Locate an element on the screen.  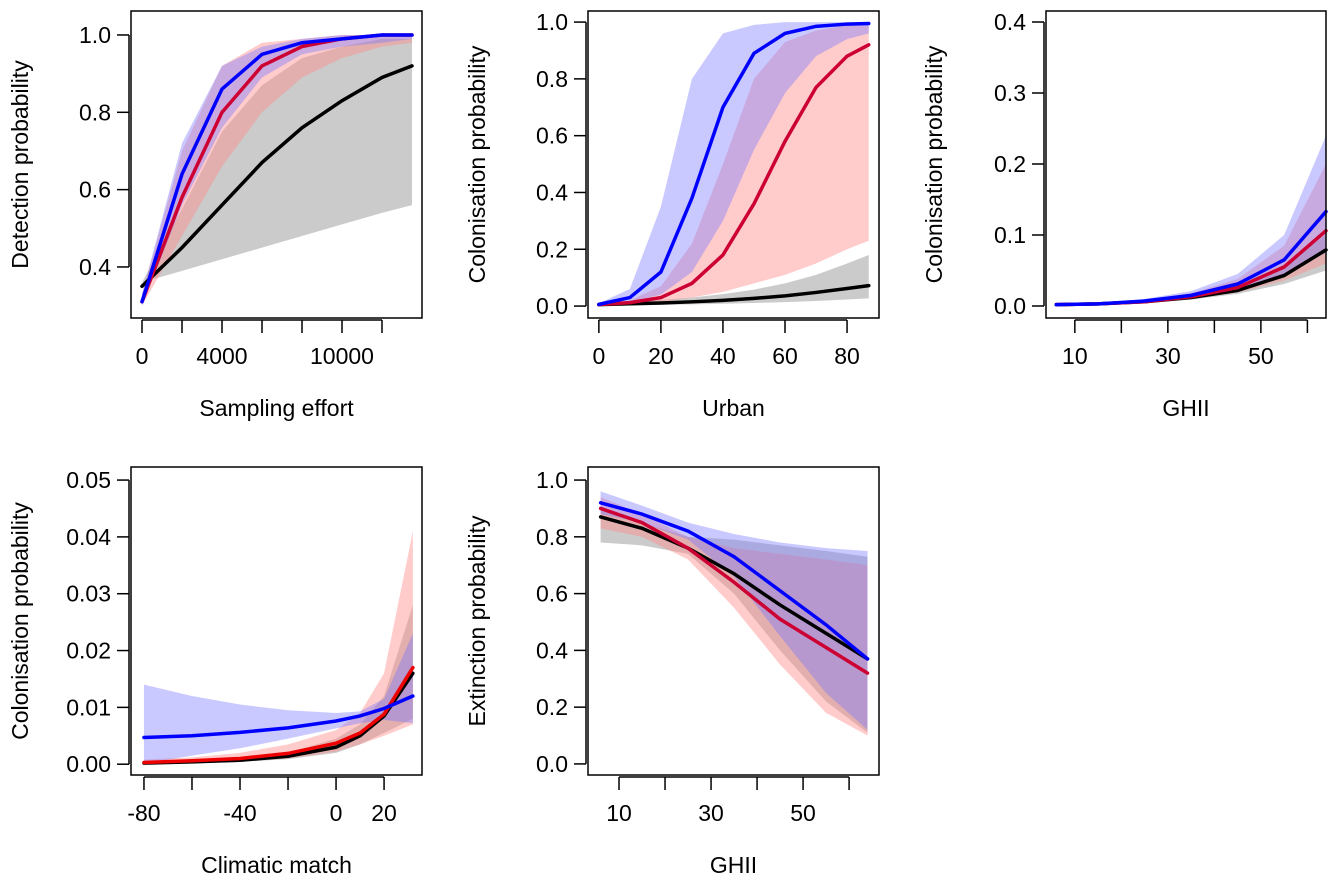
y-tick-label: 0.00 is located at coordinates (88, 764).